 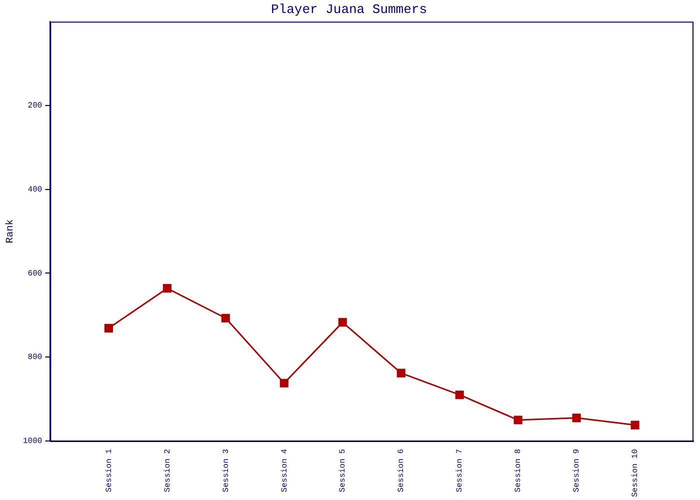 I want to click on x-tick-label: Session 2, so click(x=167, y=470).